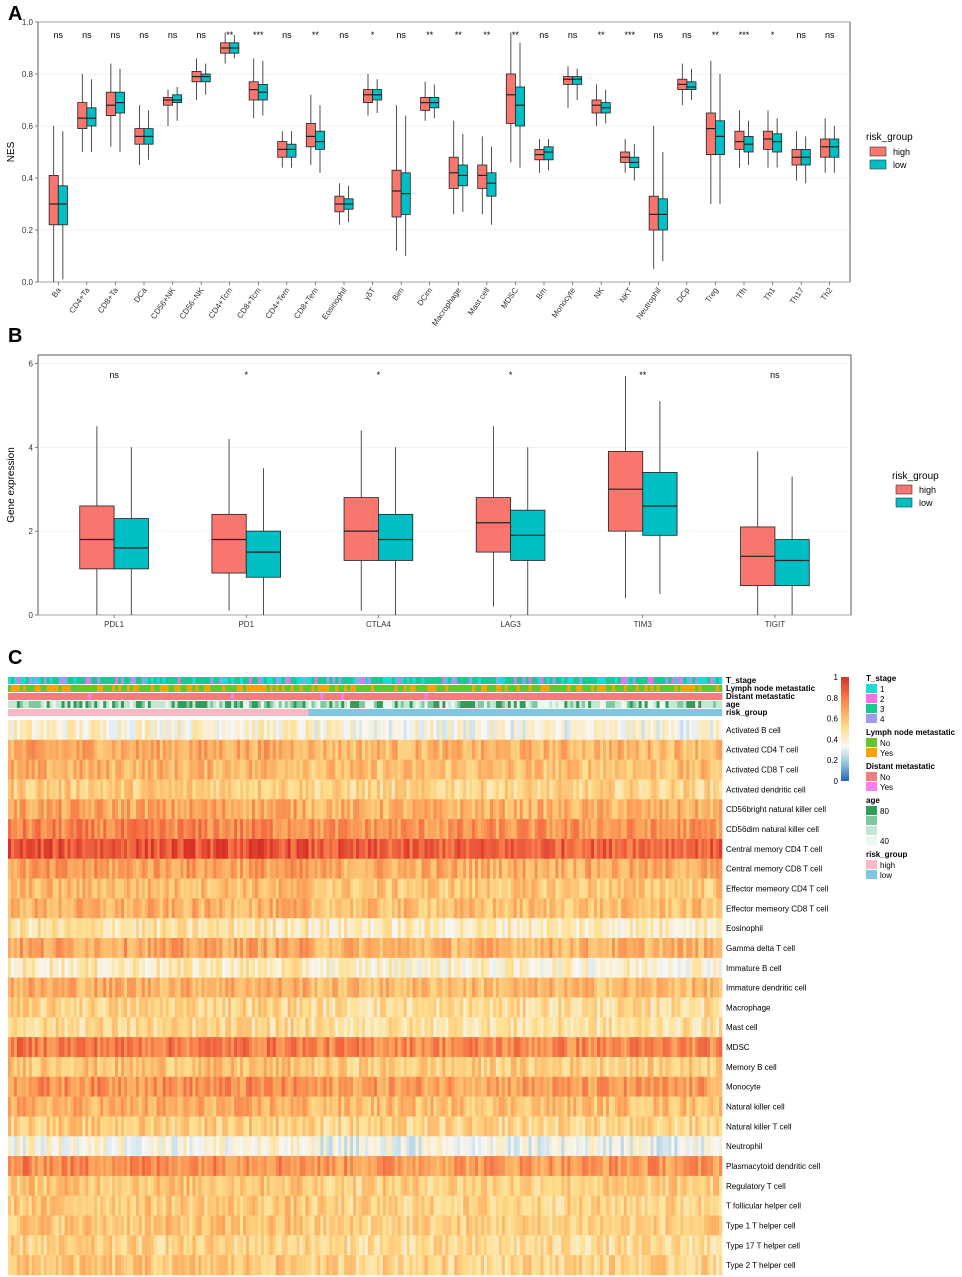 The image size is (962, 1277). What do you see at coordinates (379, 375) in the screenshot?
I see `significance-label: *` at bounding box center [379, 375].